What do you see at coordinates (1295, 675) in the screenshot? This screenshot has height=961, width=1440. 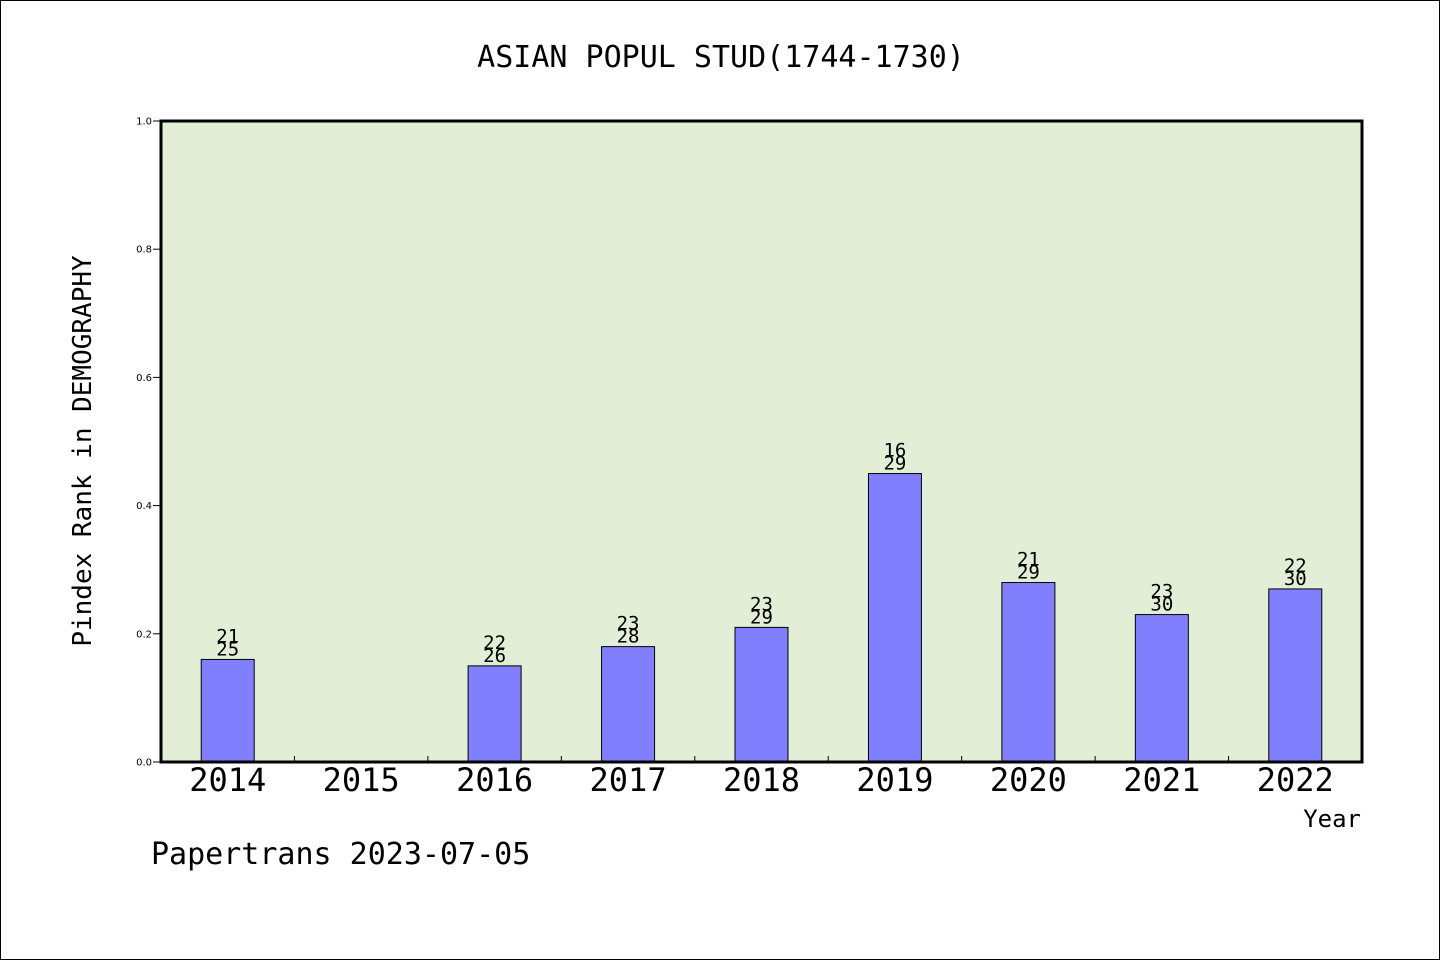 I see `bar-2022` at bounding box center [1295, 675].